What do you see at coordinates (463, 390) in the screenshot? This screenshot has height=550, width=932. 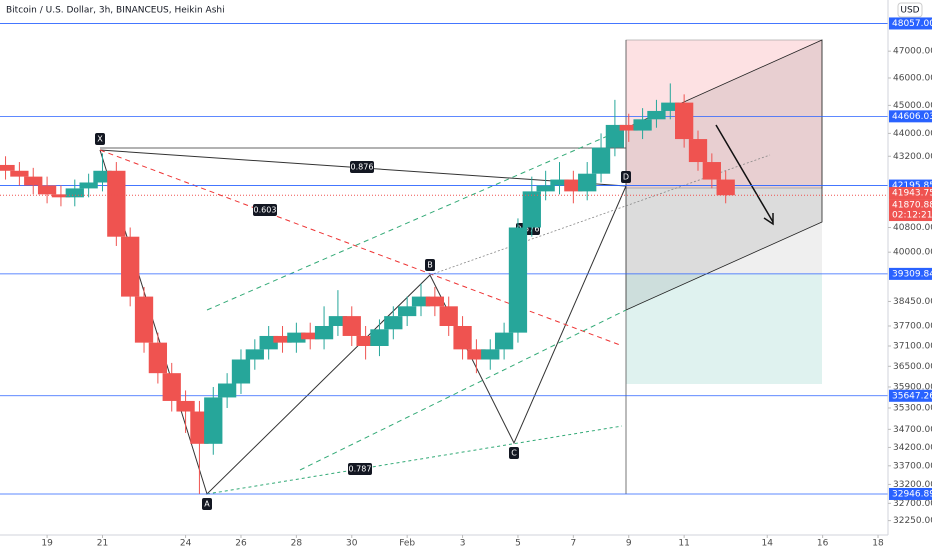 I see `channel-ext` at bounding box center [463, 390].